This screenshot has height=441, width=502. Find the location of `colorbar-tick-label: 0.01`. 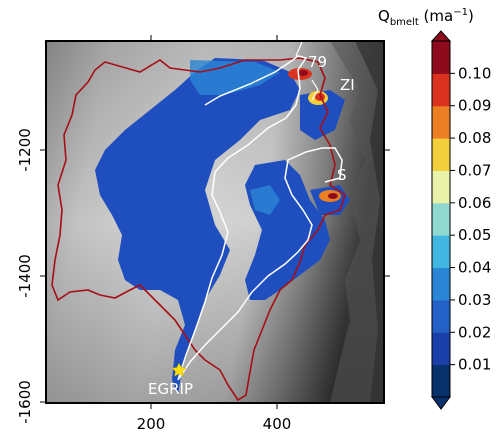

colorbar-tick-label: 0.01 is located at coordinates (474, 365).